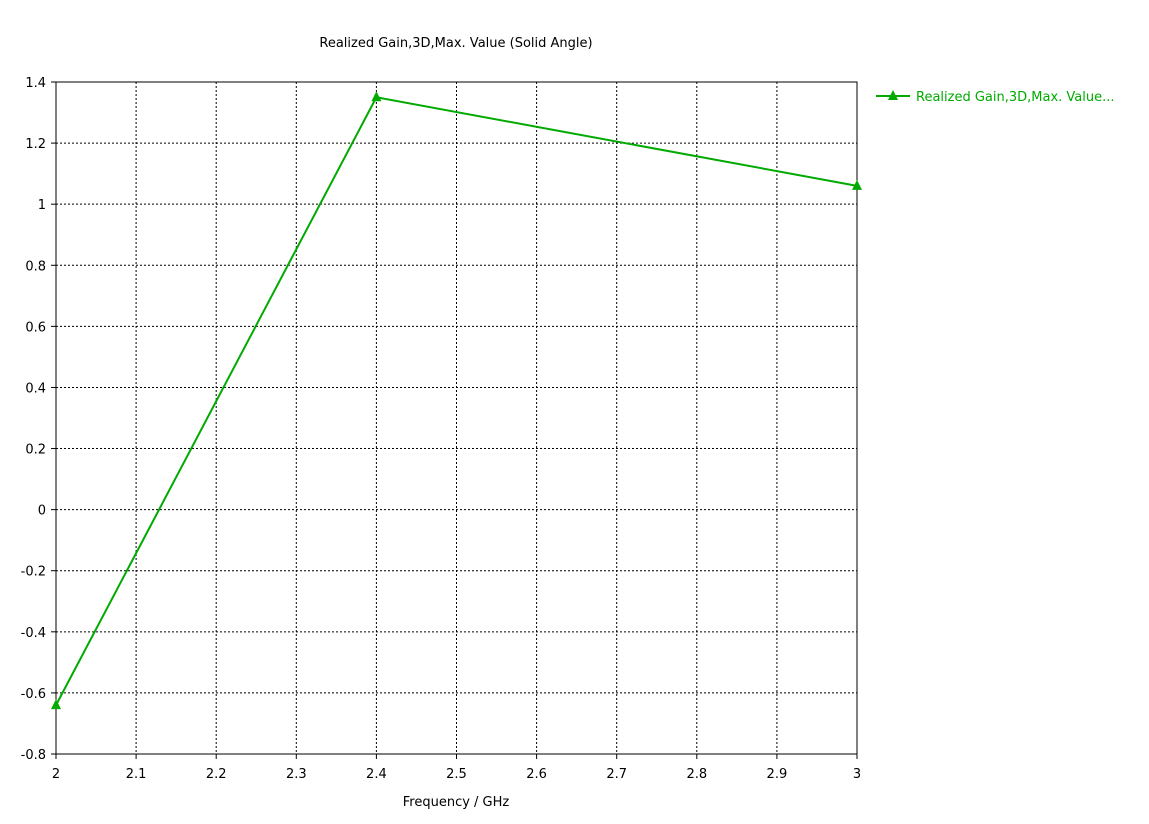 The width and height of the screenshot is (1149, 824). I want to click on x-tick-label: 2.9, so click(777, 774).